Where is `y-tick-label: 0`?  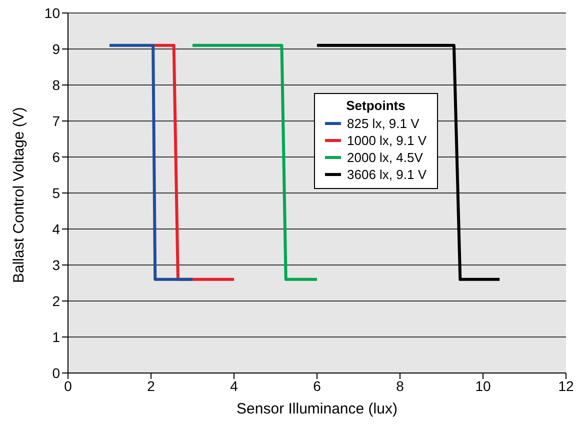
y-tick-label: 0 is located at coordinates (56, 372).